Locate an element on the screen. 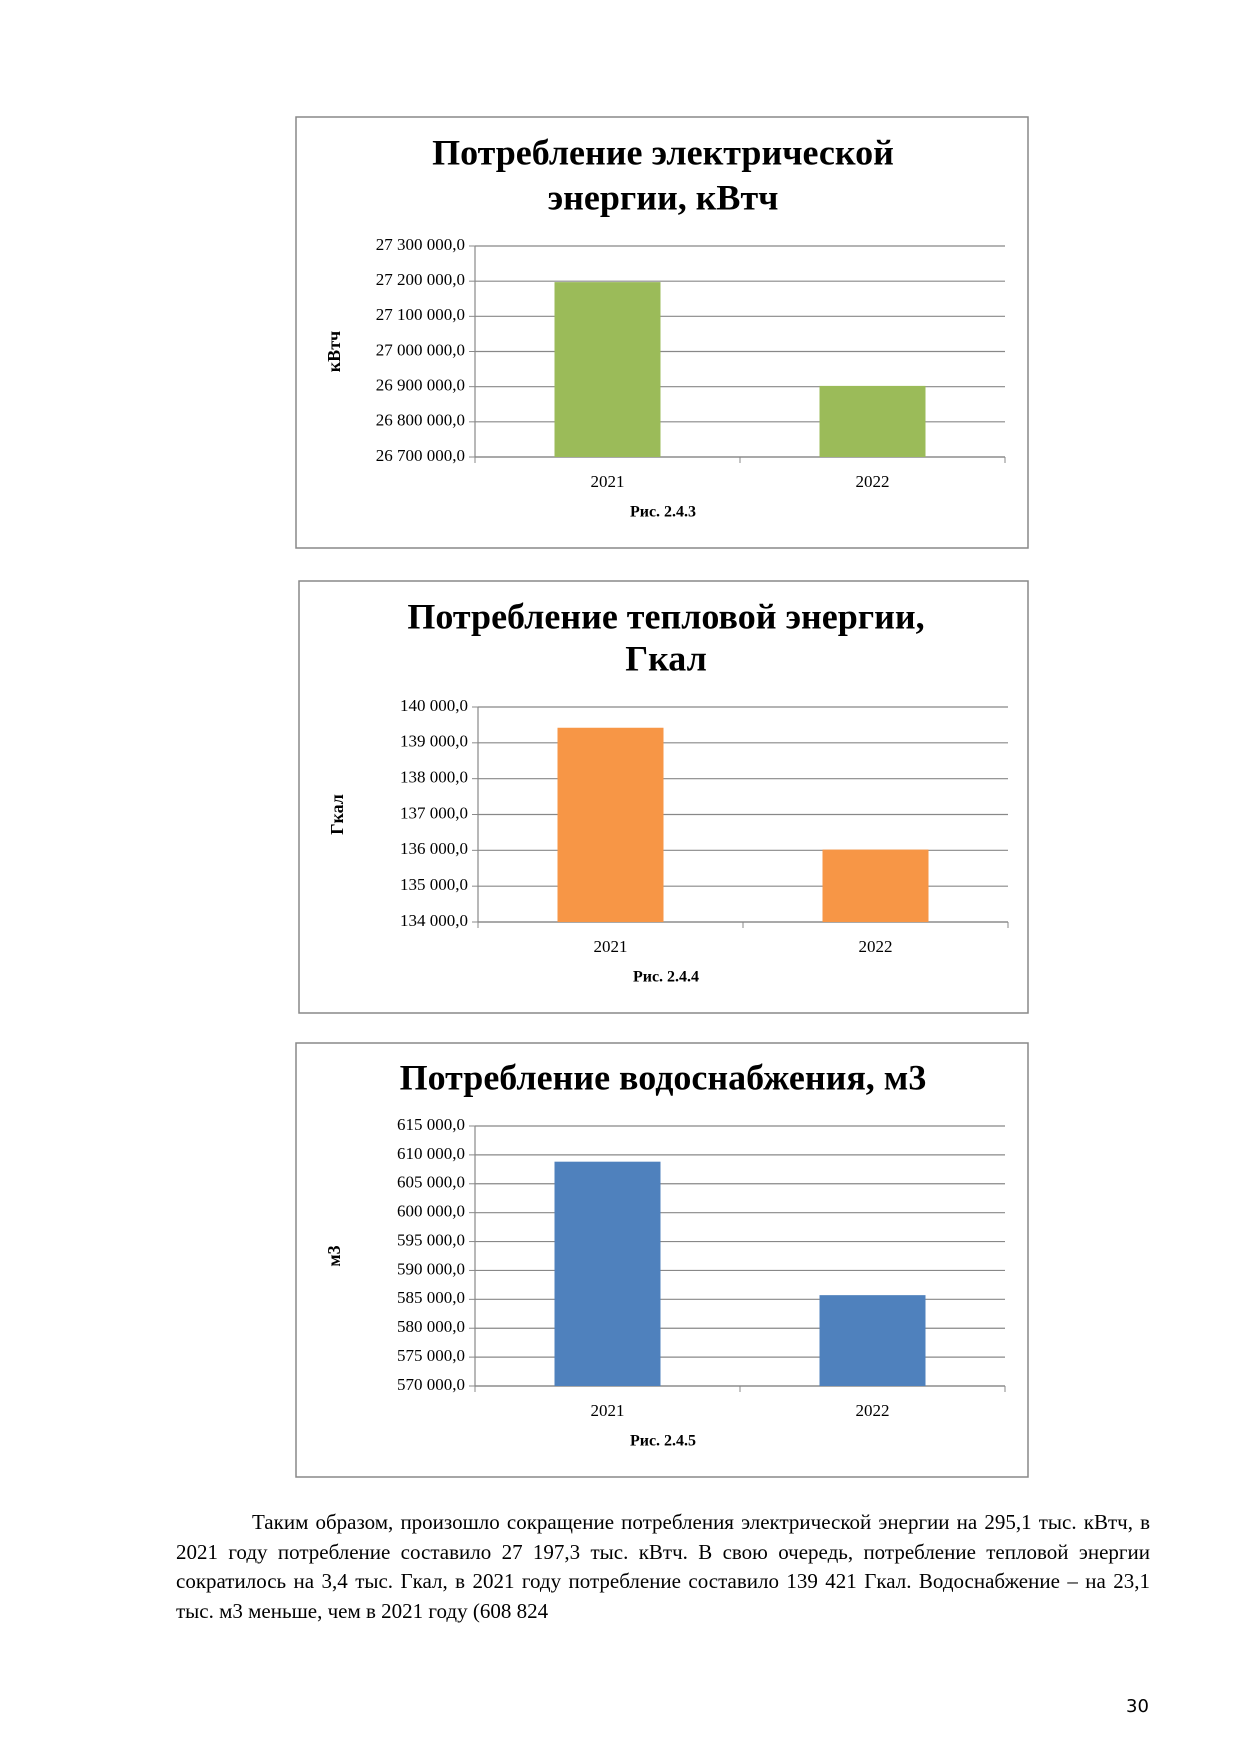 Image resolution: width=1240 pixels, height=1754 pixels. y-tick-label: 600 000,0 is located at coordinates (431, 1211).